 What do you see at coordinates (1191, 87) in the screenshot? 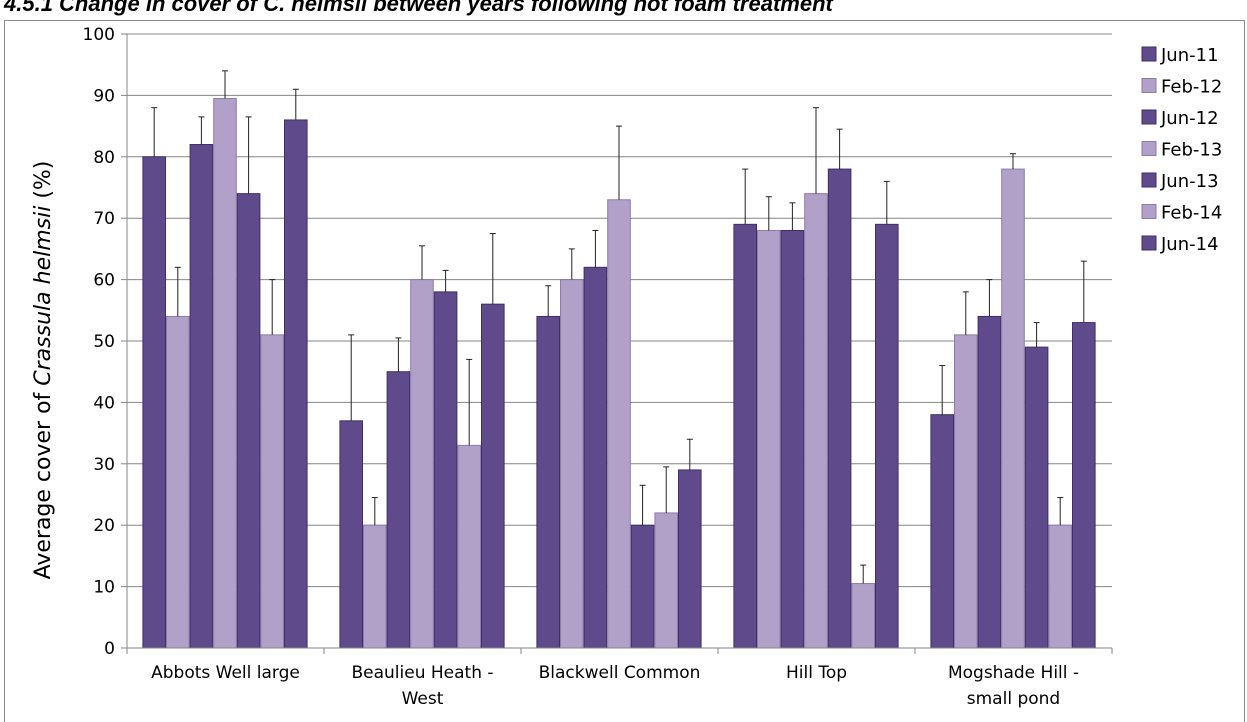
I see `legend-label: Feb-12` at bounding box center [1191, 87].